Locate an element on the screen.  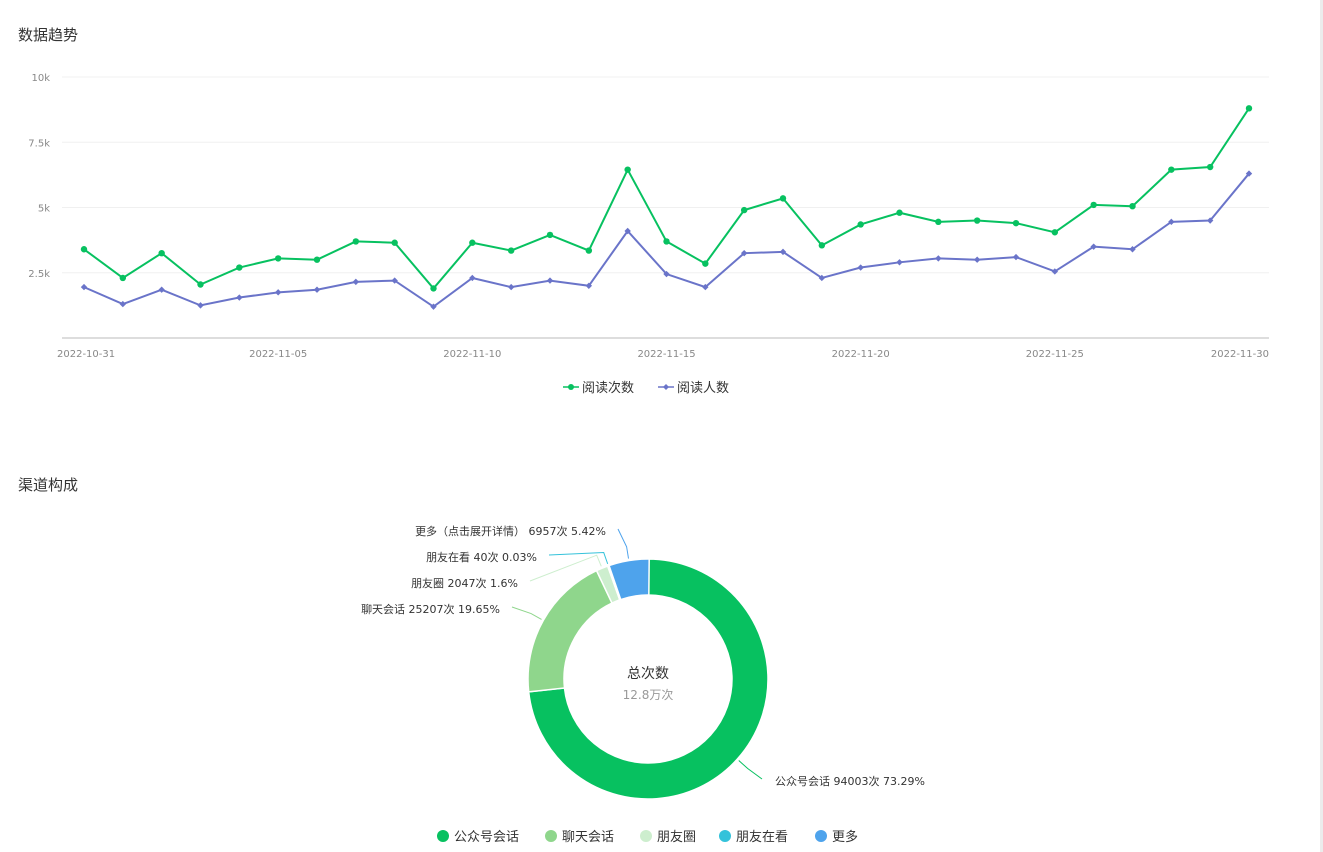
legend-label: 朋友圈 is located at coordinates (676, 837).